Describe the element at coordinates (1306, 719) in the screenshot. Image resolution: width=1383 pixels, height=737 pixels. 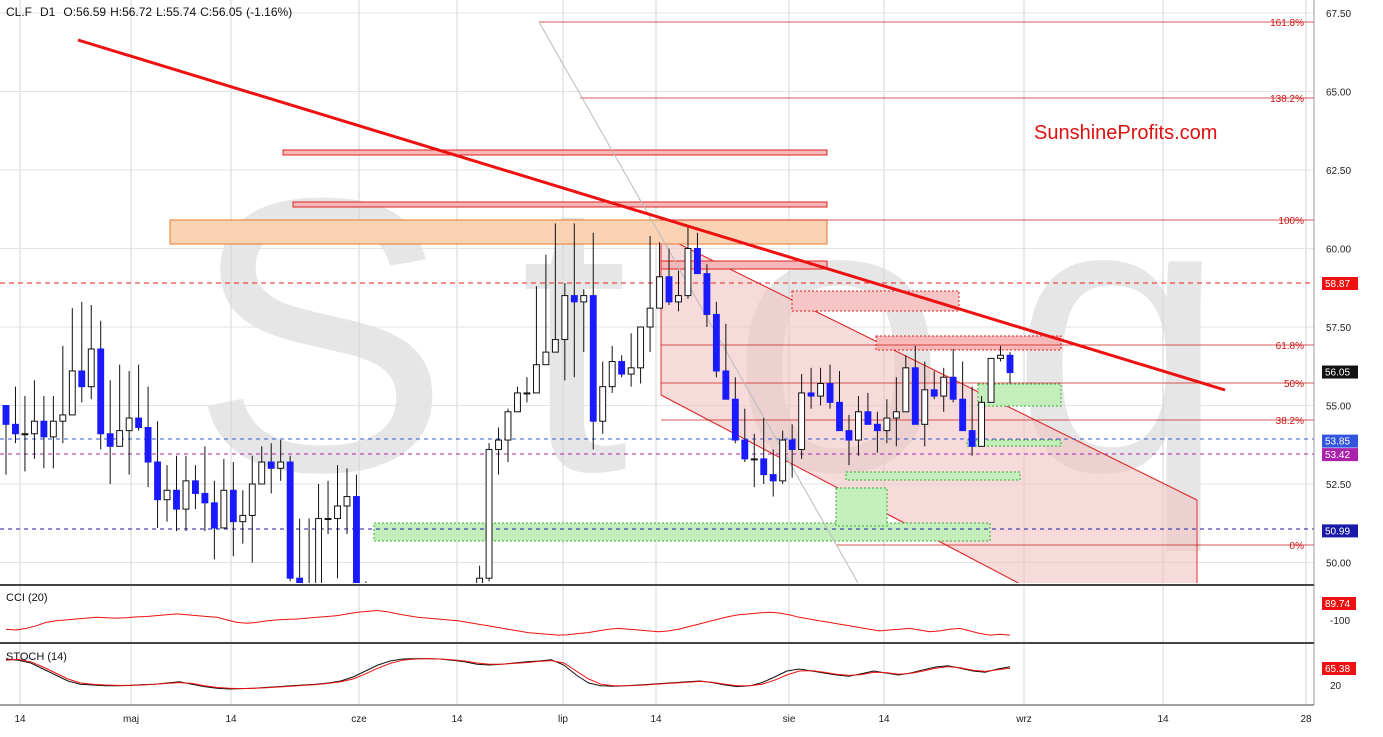
I see `time-tick-label: 28` at that location.